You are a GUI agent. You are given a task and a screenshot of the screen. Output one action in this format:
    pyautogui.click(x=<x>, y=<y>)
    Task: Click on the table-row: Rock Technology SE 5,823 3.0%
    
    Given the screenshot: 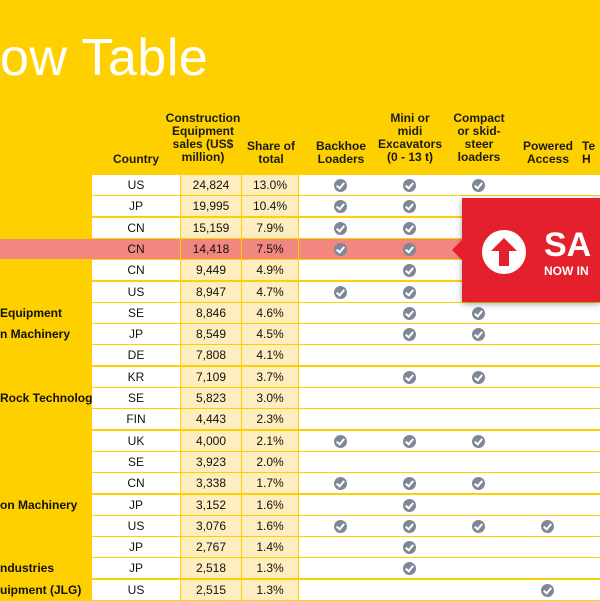 What is the action you would take?
    pyautogui.click(x=300, y=398)
    